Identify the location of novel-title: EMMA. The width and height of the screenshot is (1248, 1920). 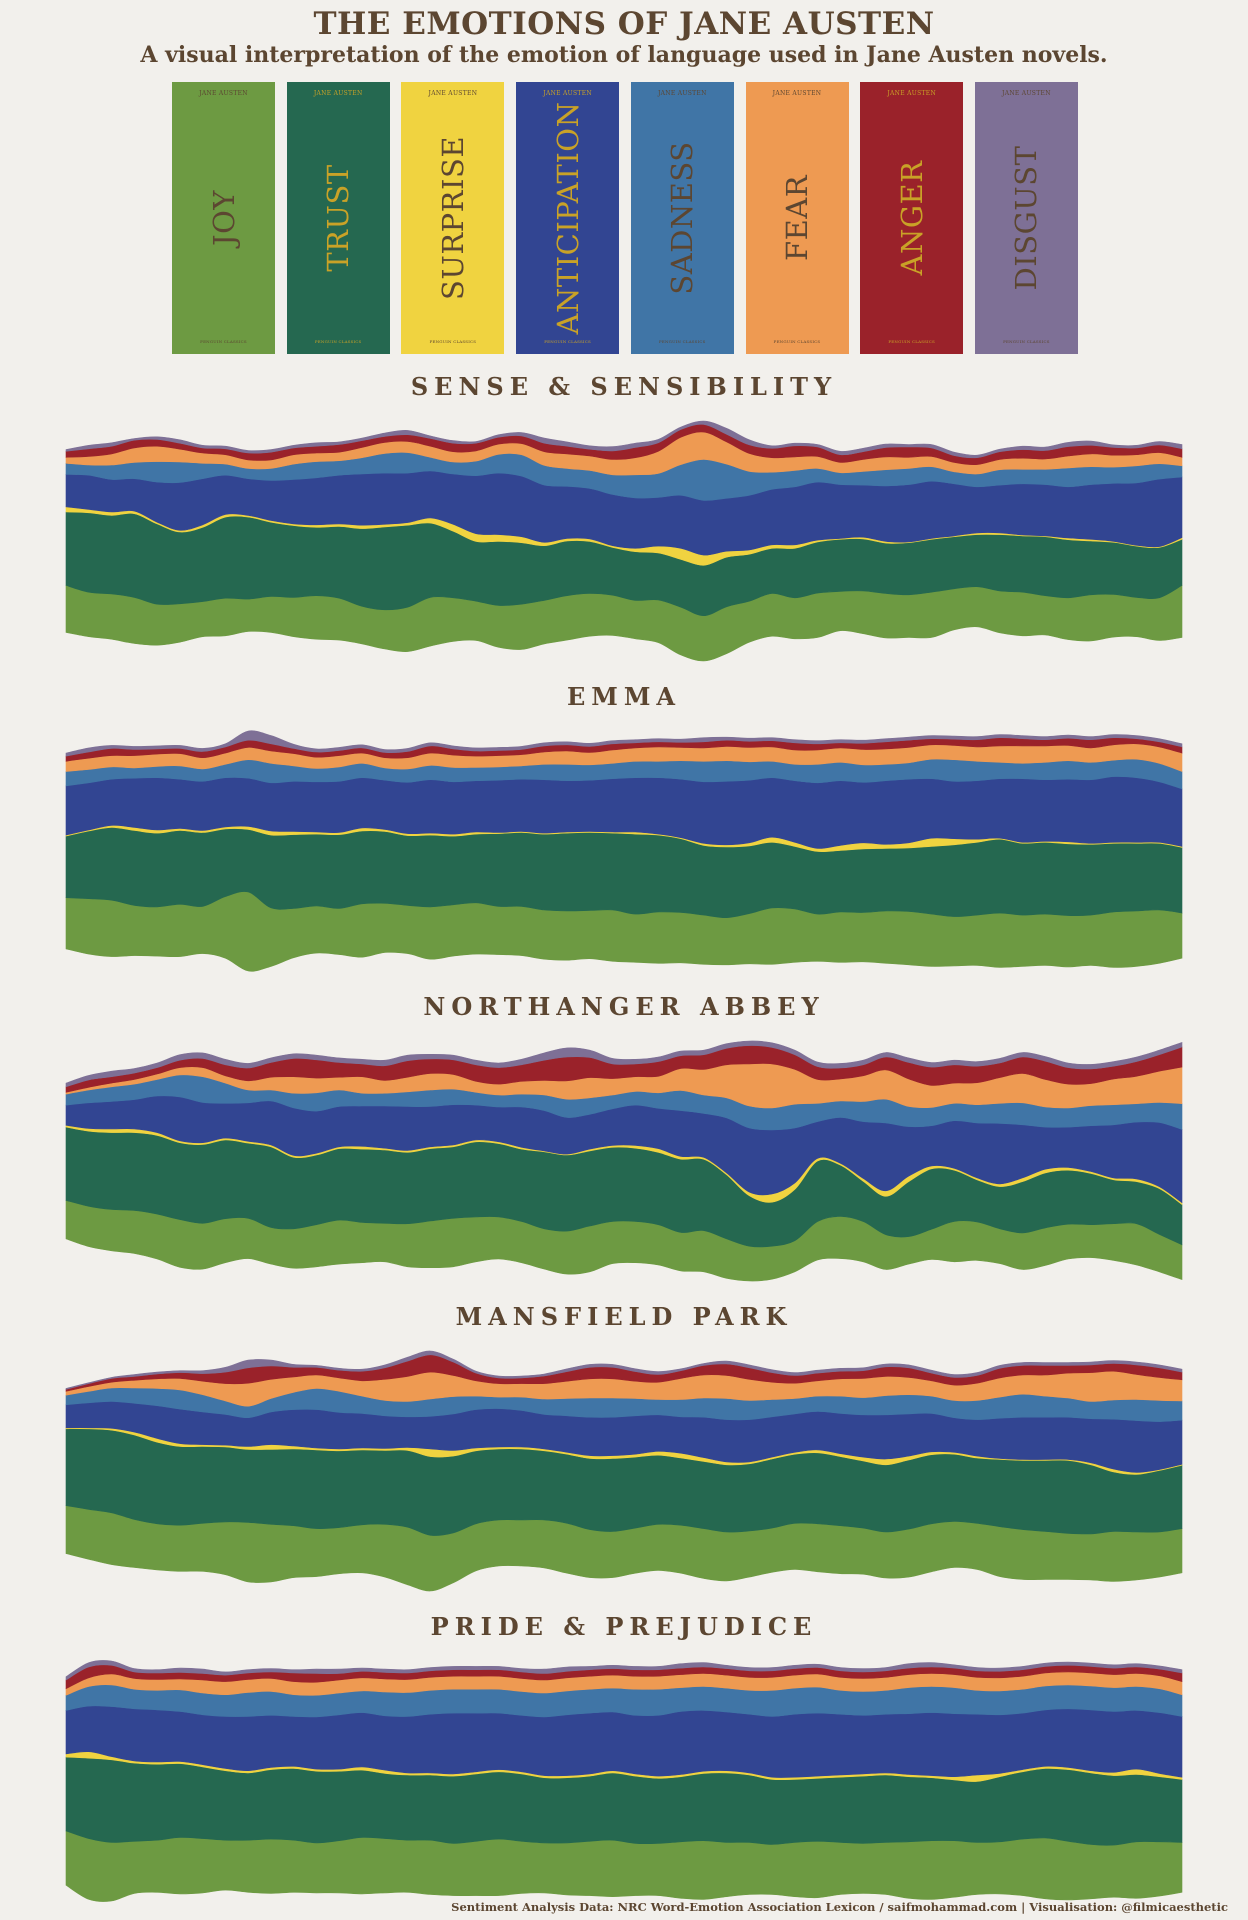
(624, 696).